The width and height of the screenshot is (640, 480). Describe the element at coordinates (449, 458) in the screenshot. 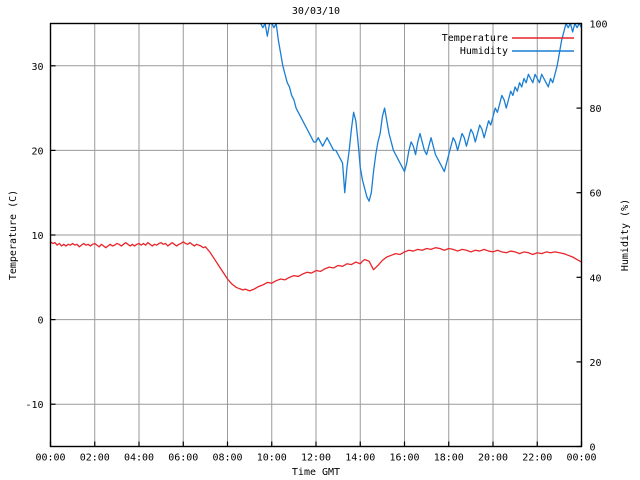

I see `x-tick-label: 18:00` at that location.